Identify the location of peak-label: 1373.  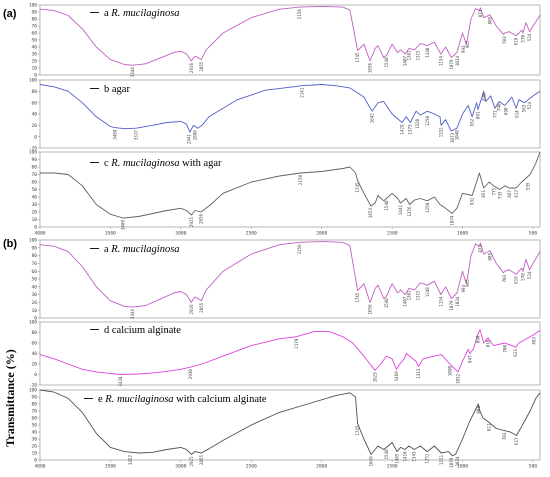
(410, 129).